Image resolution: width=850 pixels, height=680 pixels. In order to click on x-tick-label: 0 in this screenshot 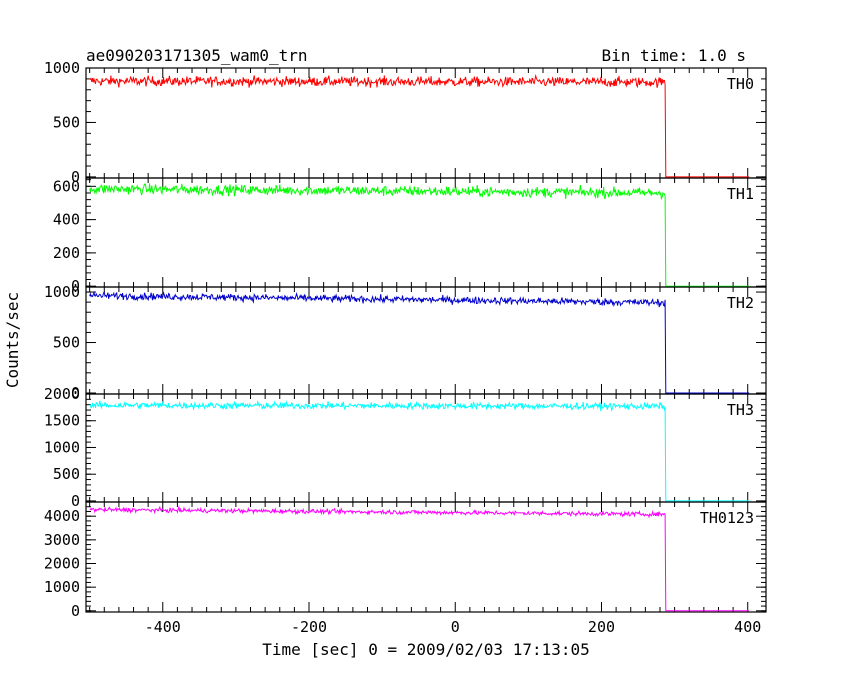, I will do `click(455, 627)`.